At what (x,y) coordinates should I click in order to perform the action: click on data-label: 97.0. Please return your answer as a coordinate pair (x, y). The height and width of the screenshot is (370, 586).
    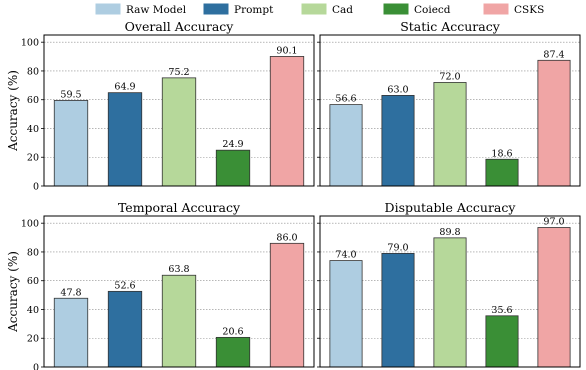
    Looking at the image, I should click on (553, 222).